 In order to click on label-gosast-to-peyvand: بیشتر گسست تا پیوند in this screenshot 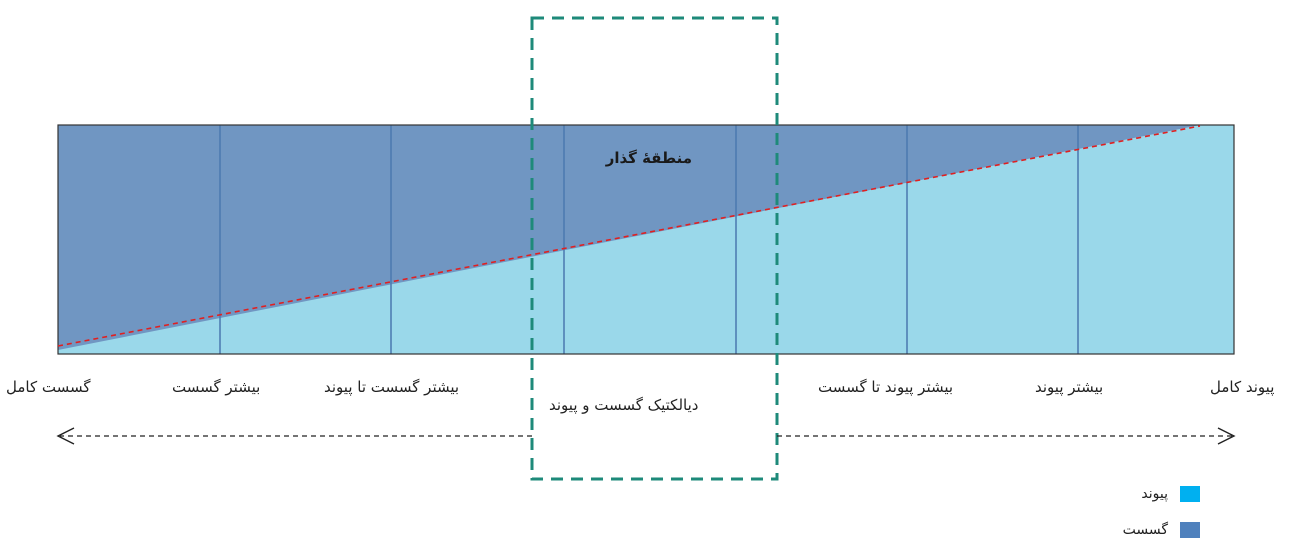, I will do `click(392, 387)`.